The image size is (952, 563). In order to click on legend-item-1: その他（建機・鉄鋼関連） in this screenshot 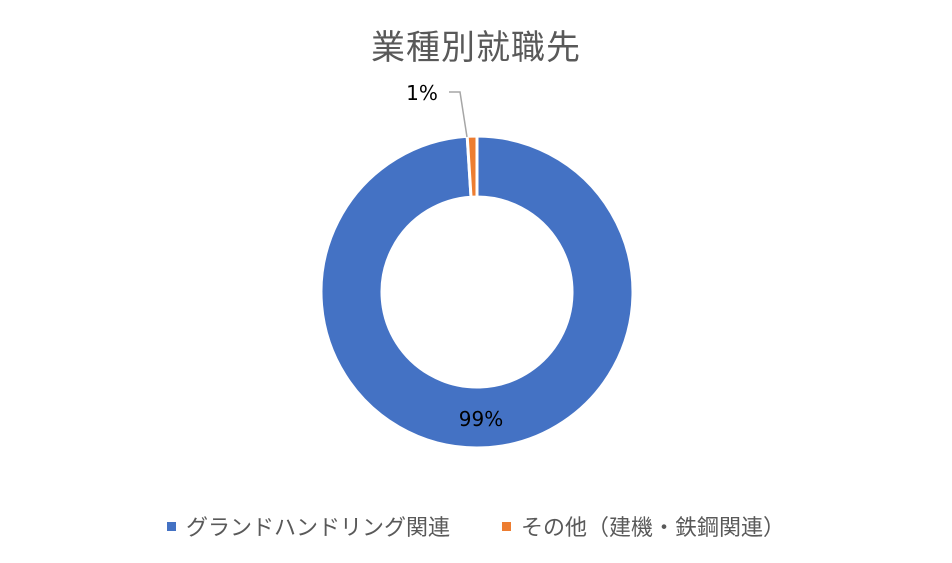, I will do `click(643, 526)`.